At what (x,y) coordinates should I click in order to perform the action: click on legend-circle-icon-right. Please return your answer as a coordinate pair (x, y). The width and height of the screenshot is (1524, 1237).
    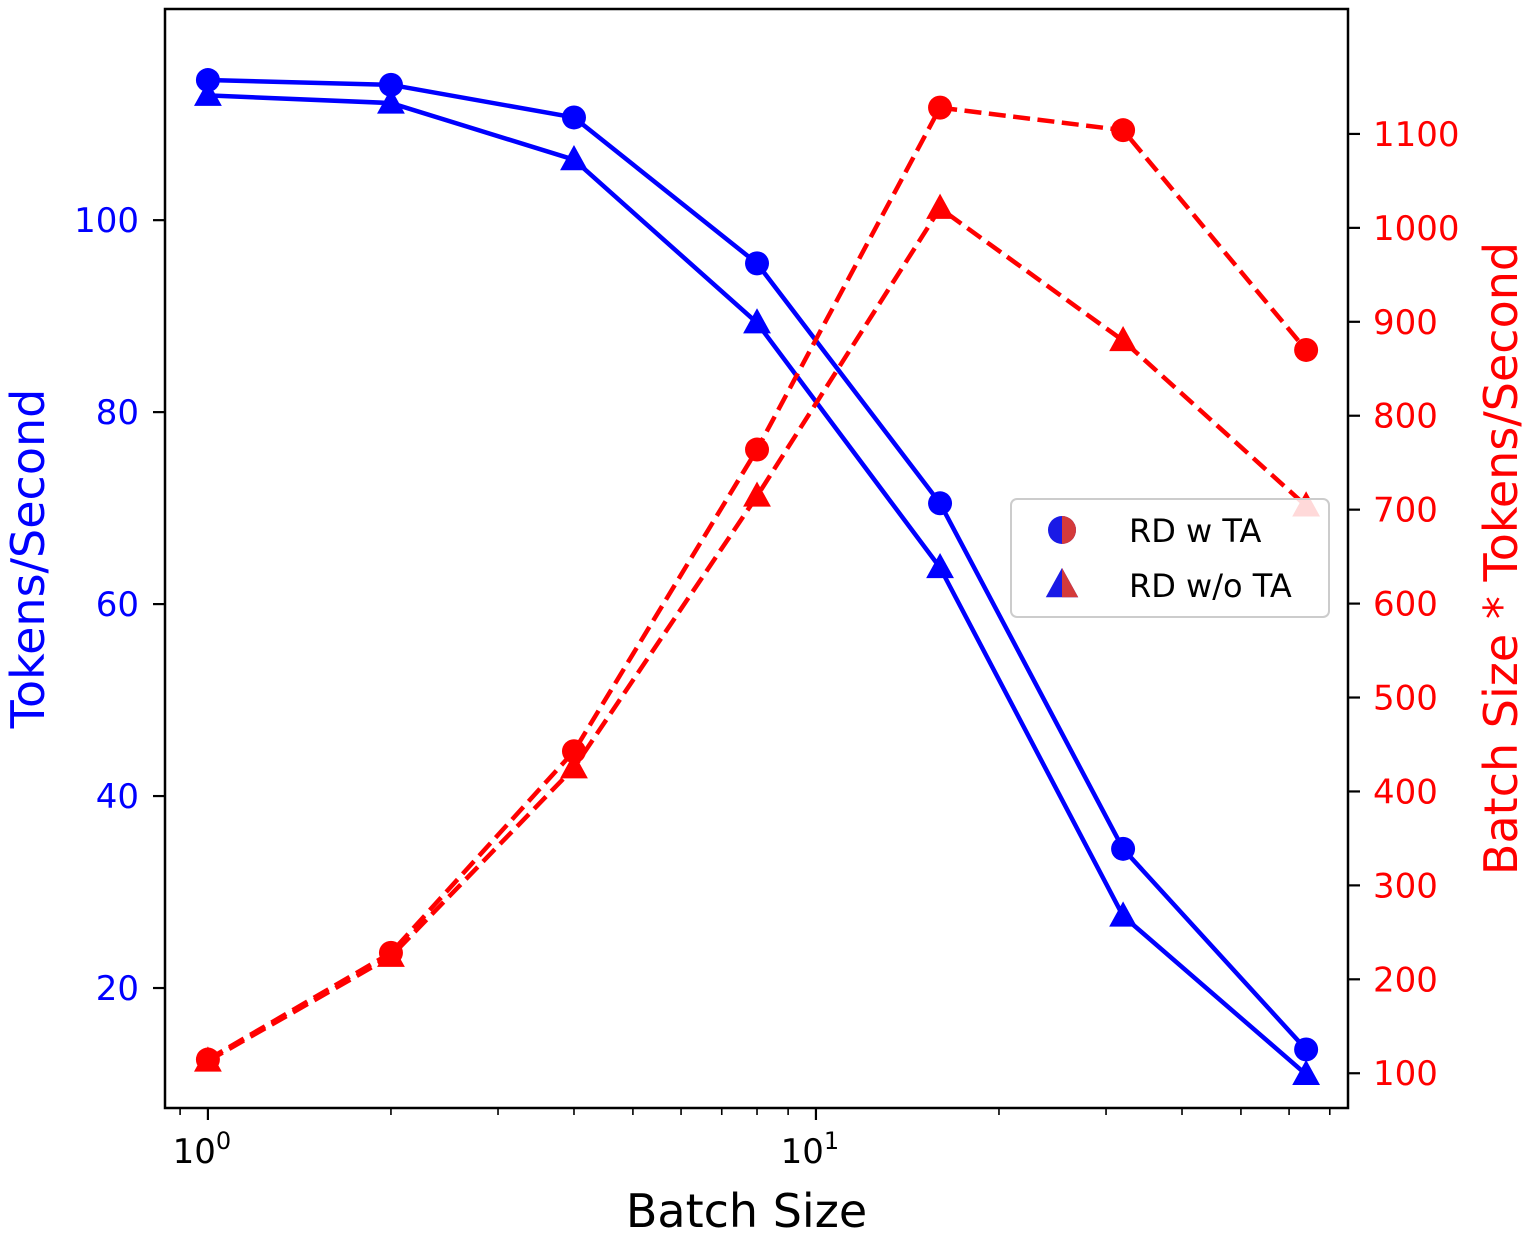
    Looking at the image, I should click on (1069, 530).